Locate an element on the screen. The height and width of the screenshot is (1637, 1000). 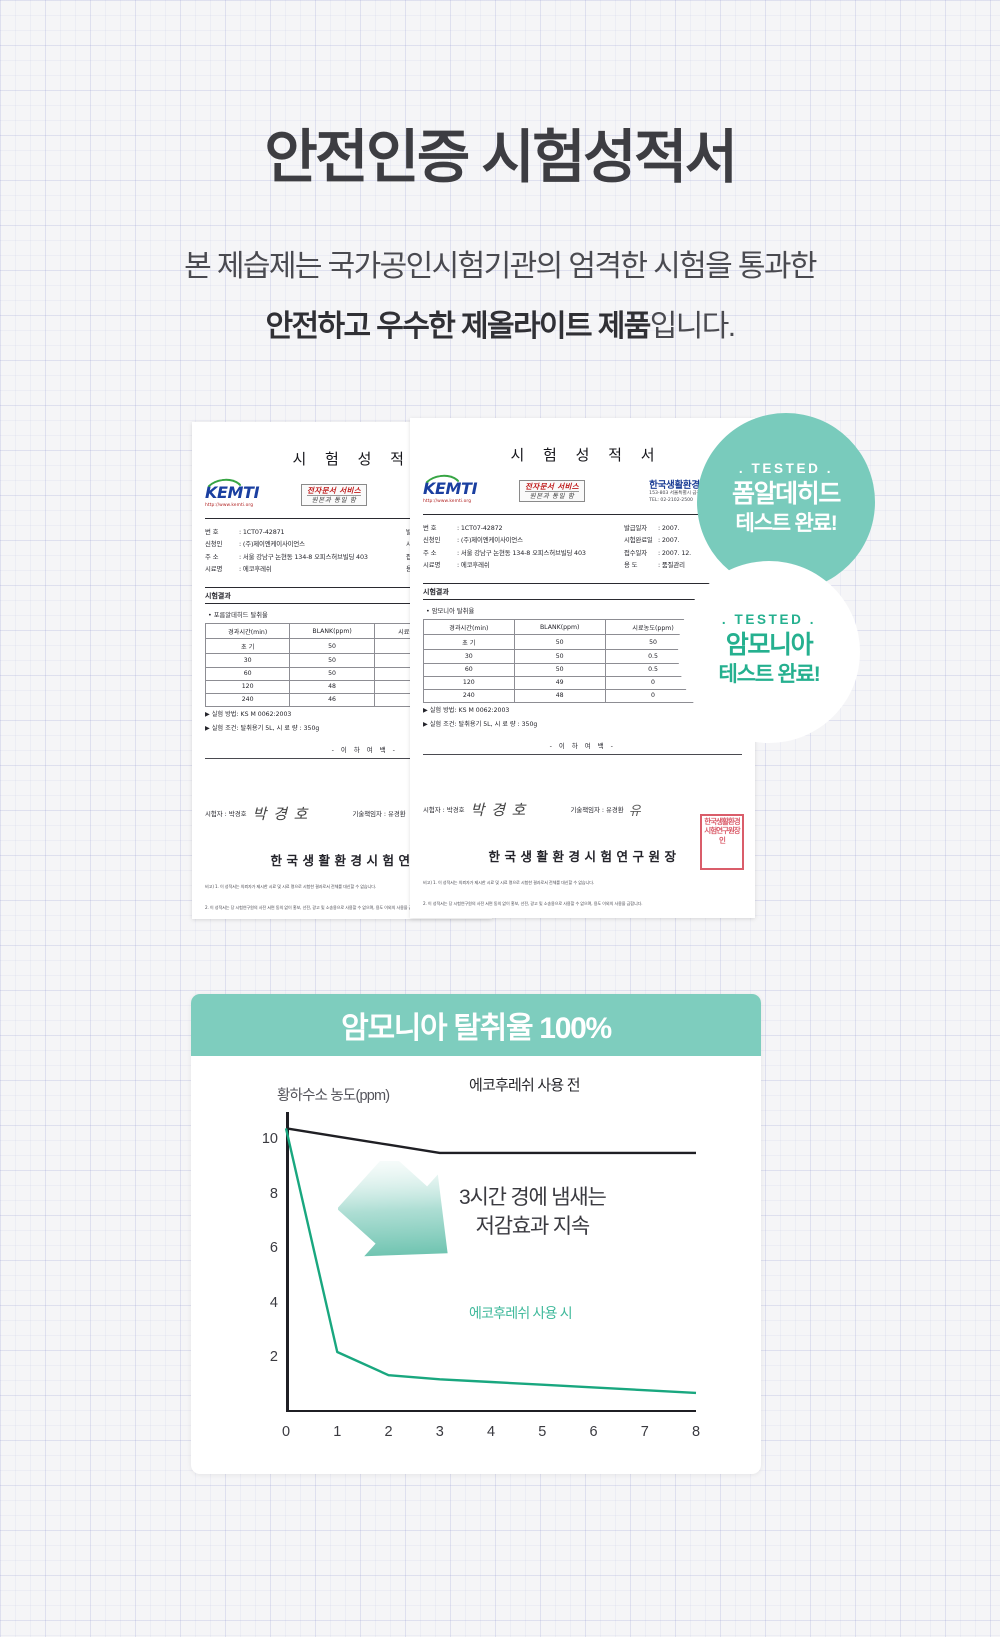
down-arrow-icon is located at coordinates (393, 1209).